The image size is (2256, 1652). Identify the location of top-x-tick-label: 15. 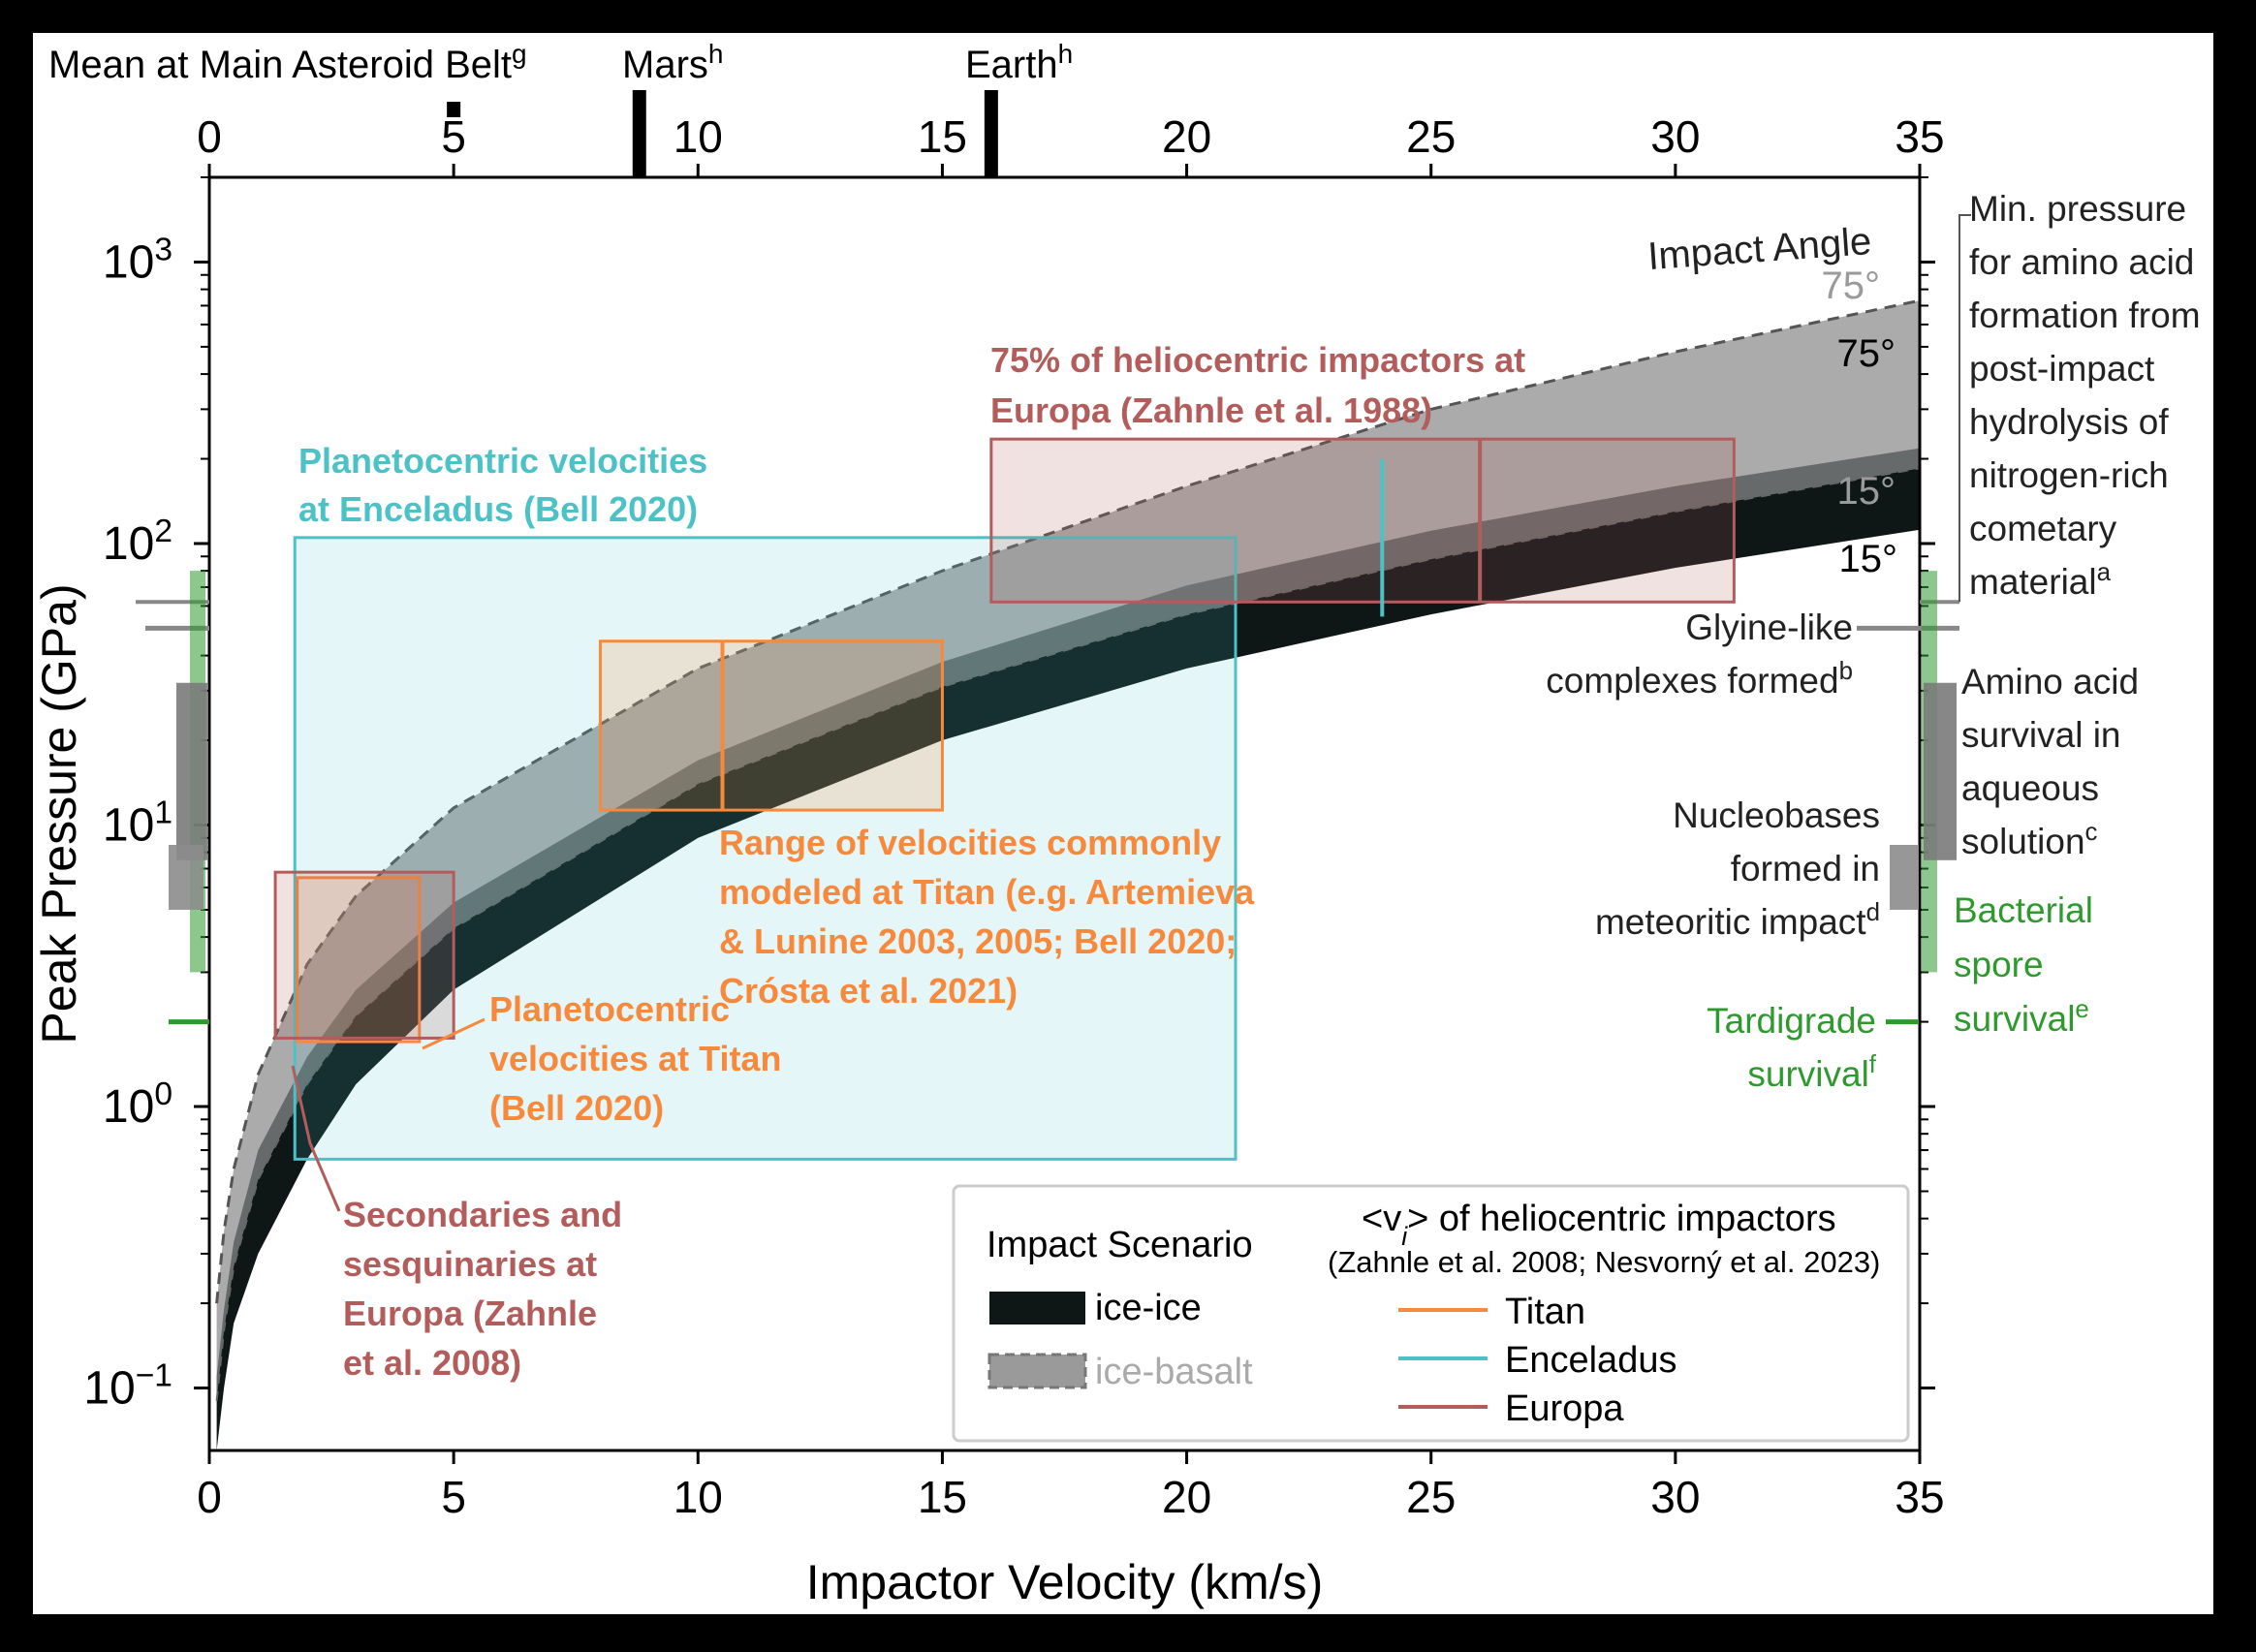
(942, 136).